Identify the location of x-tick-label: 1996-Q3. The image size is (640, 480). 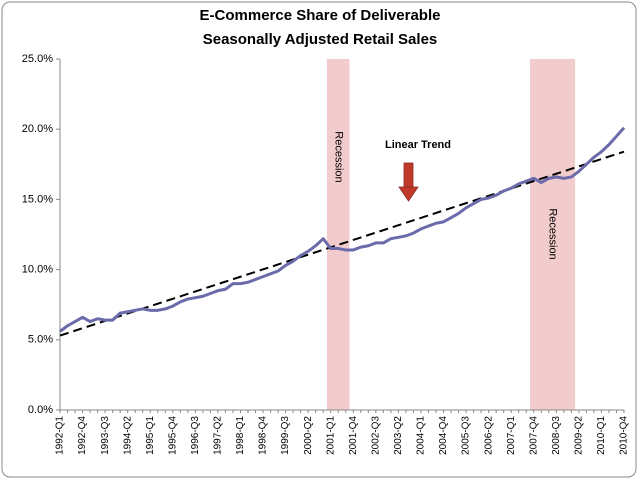
(195, 435).